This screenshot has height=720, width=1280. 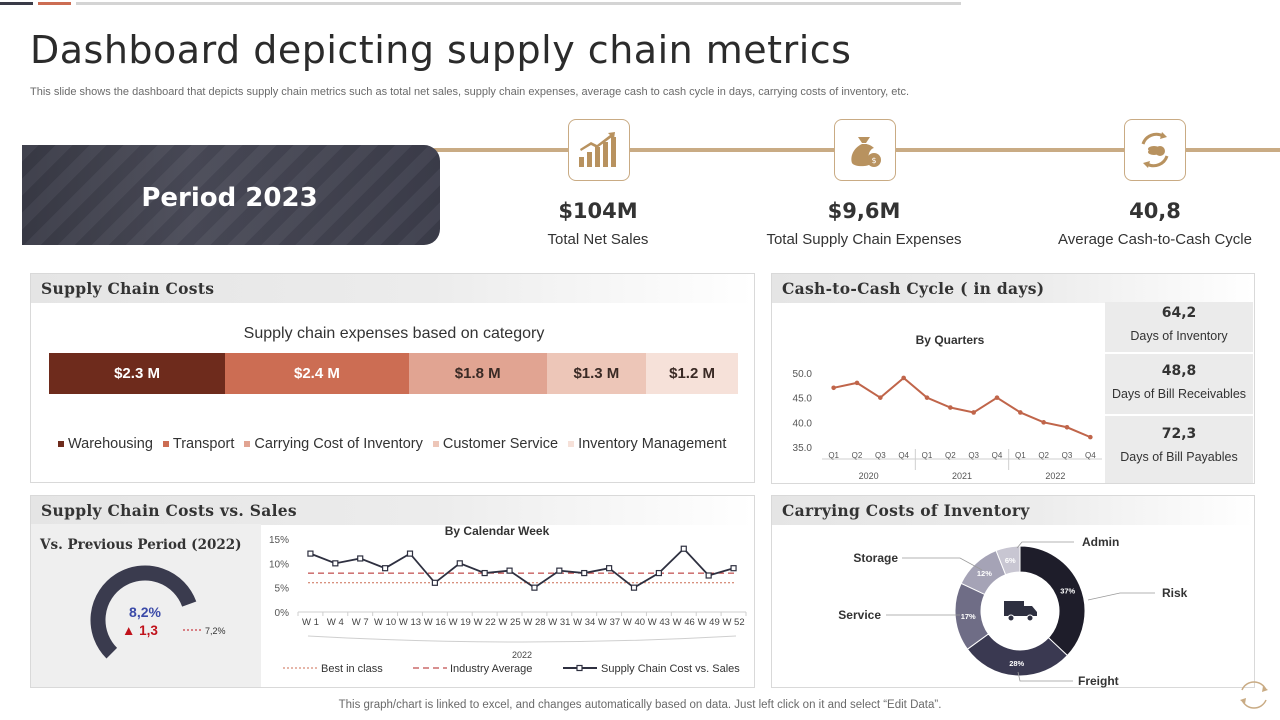 What do you see at coordinates (1067, 590) in the screenshot?
I see `donut-slice-label: 37%` at bounding box center [1067, 590].